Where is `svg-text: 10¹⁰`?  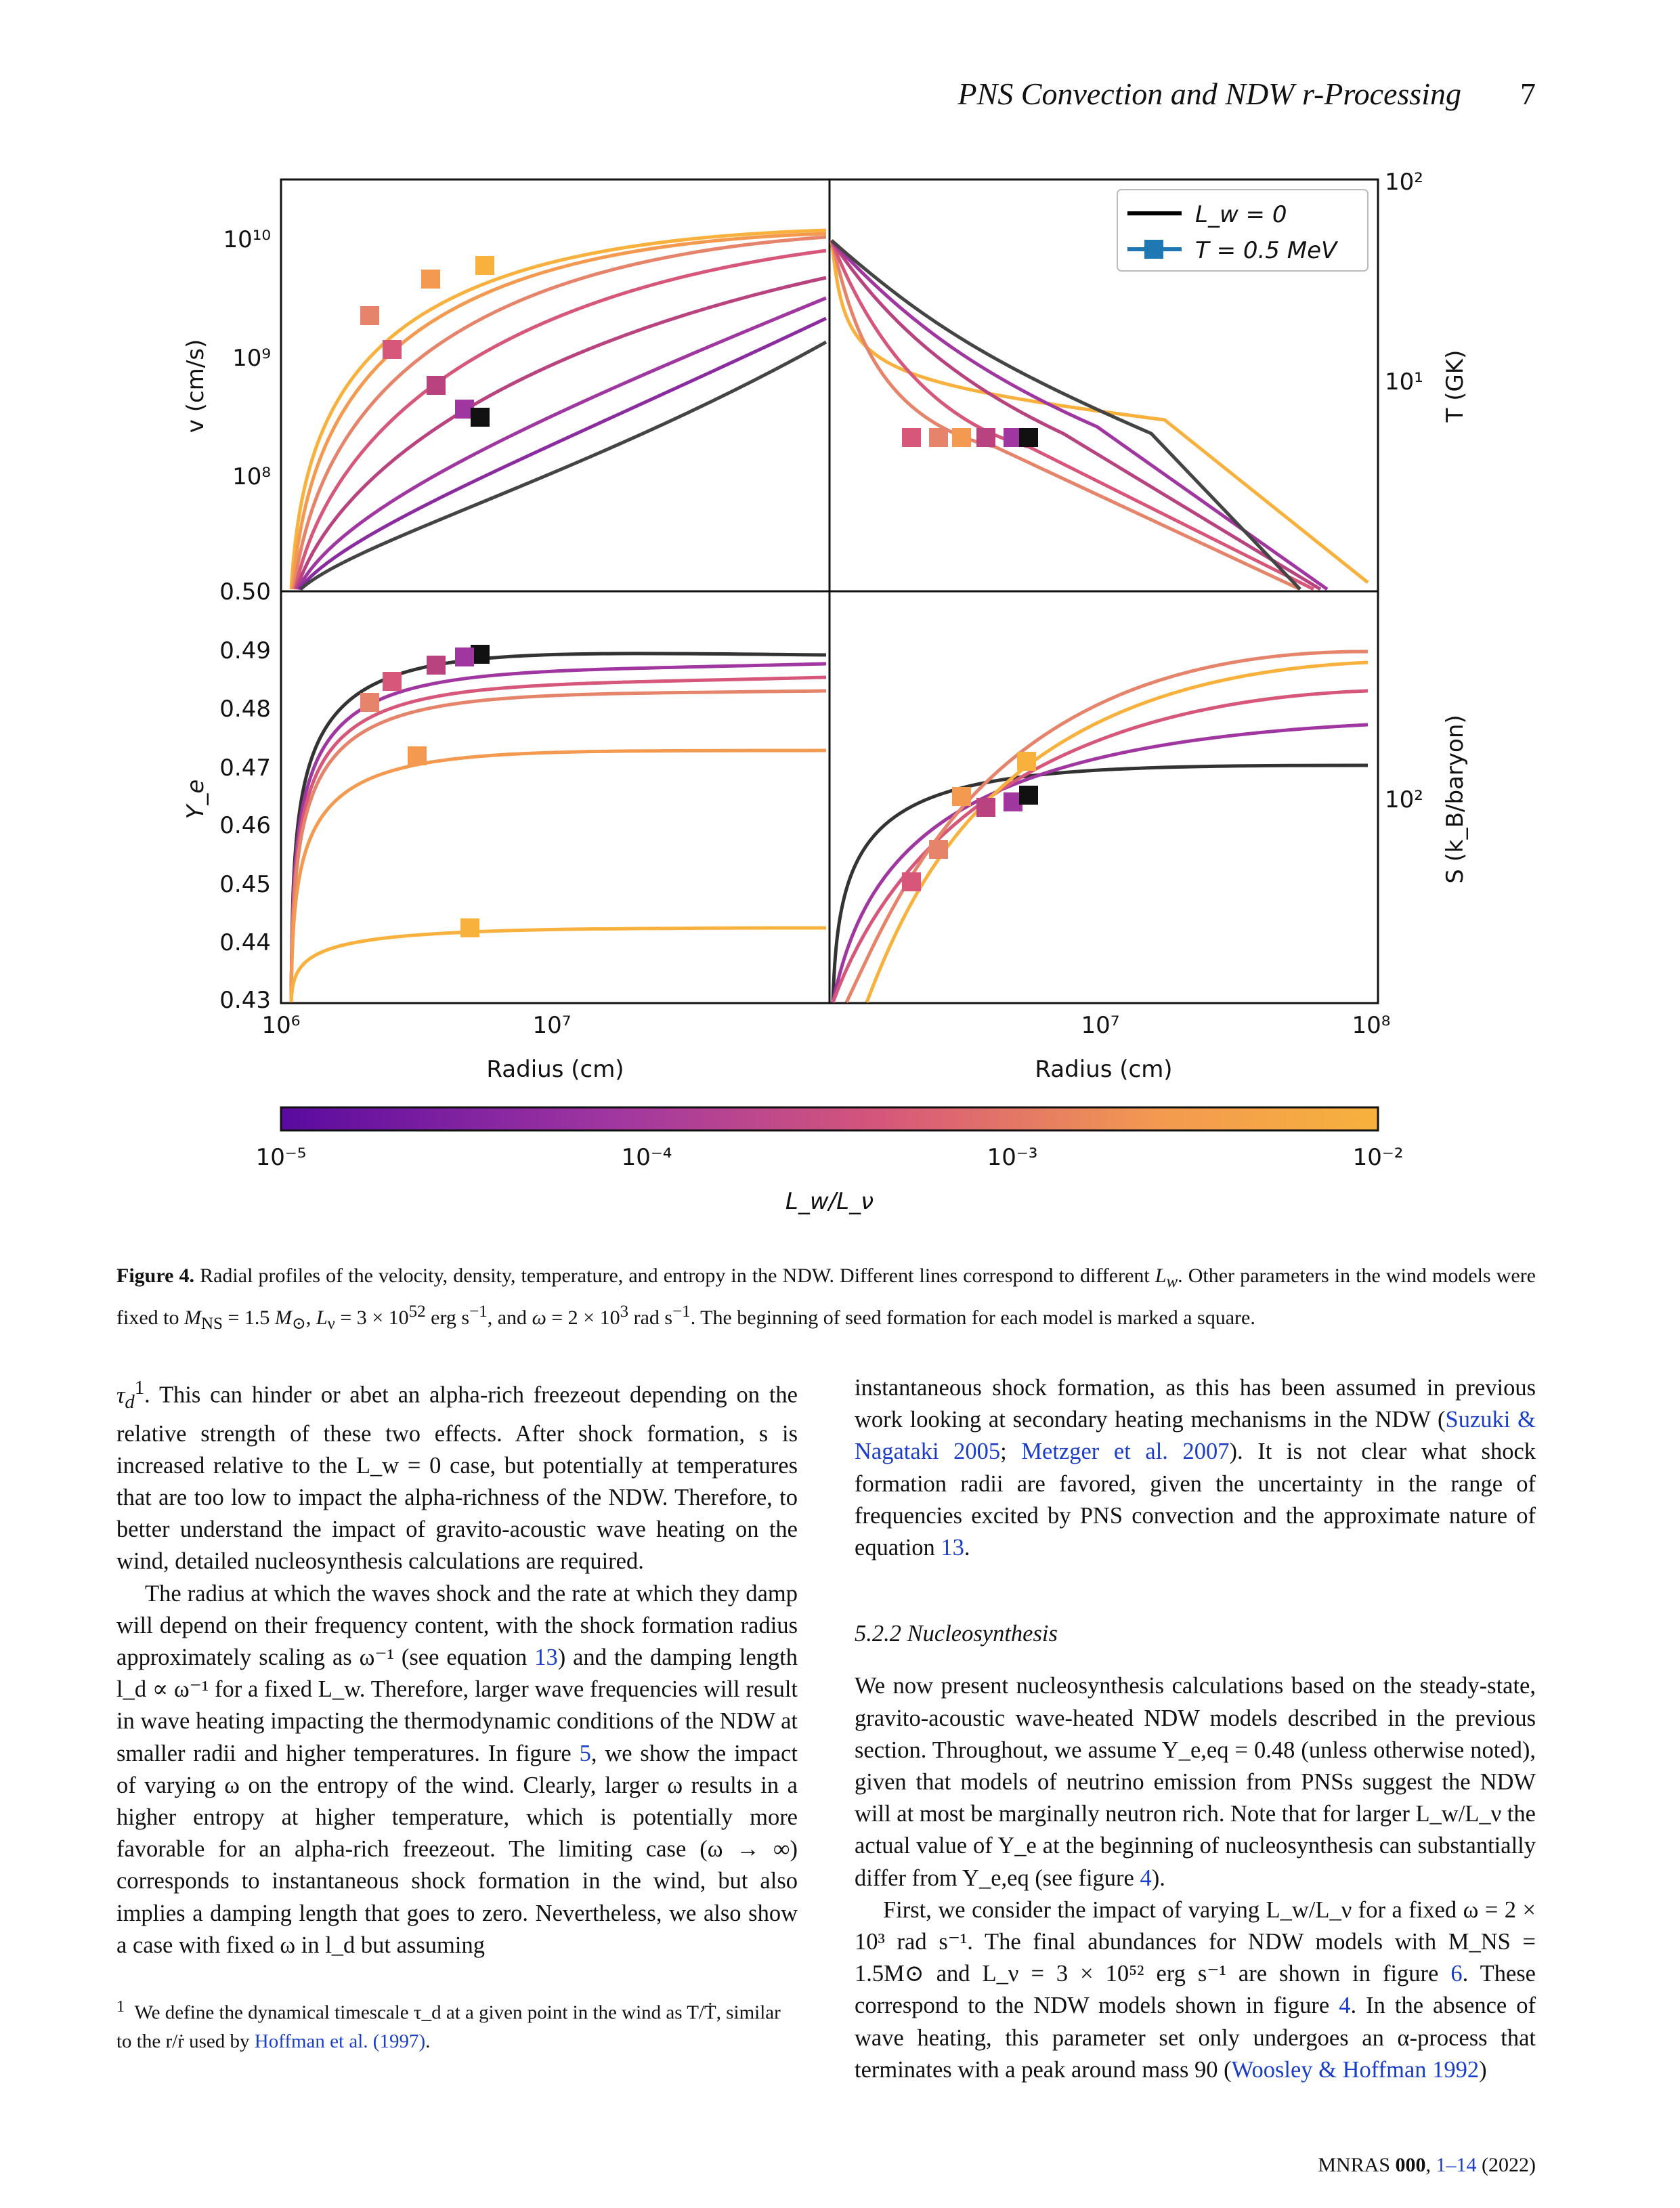
svg-text: 10¹⁰ is located at coordinates (247, 239).